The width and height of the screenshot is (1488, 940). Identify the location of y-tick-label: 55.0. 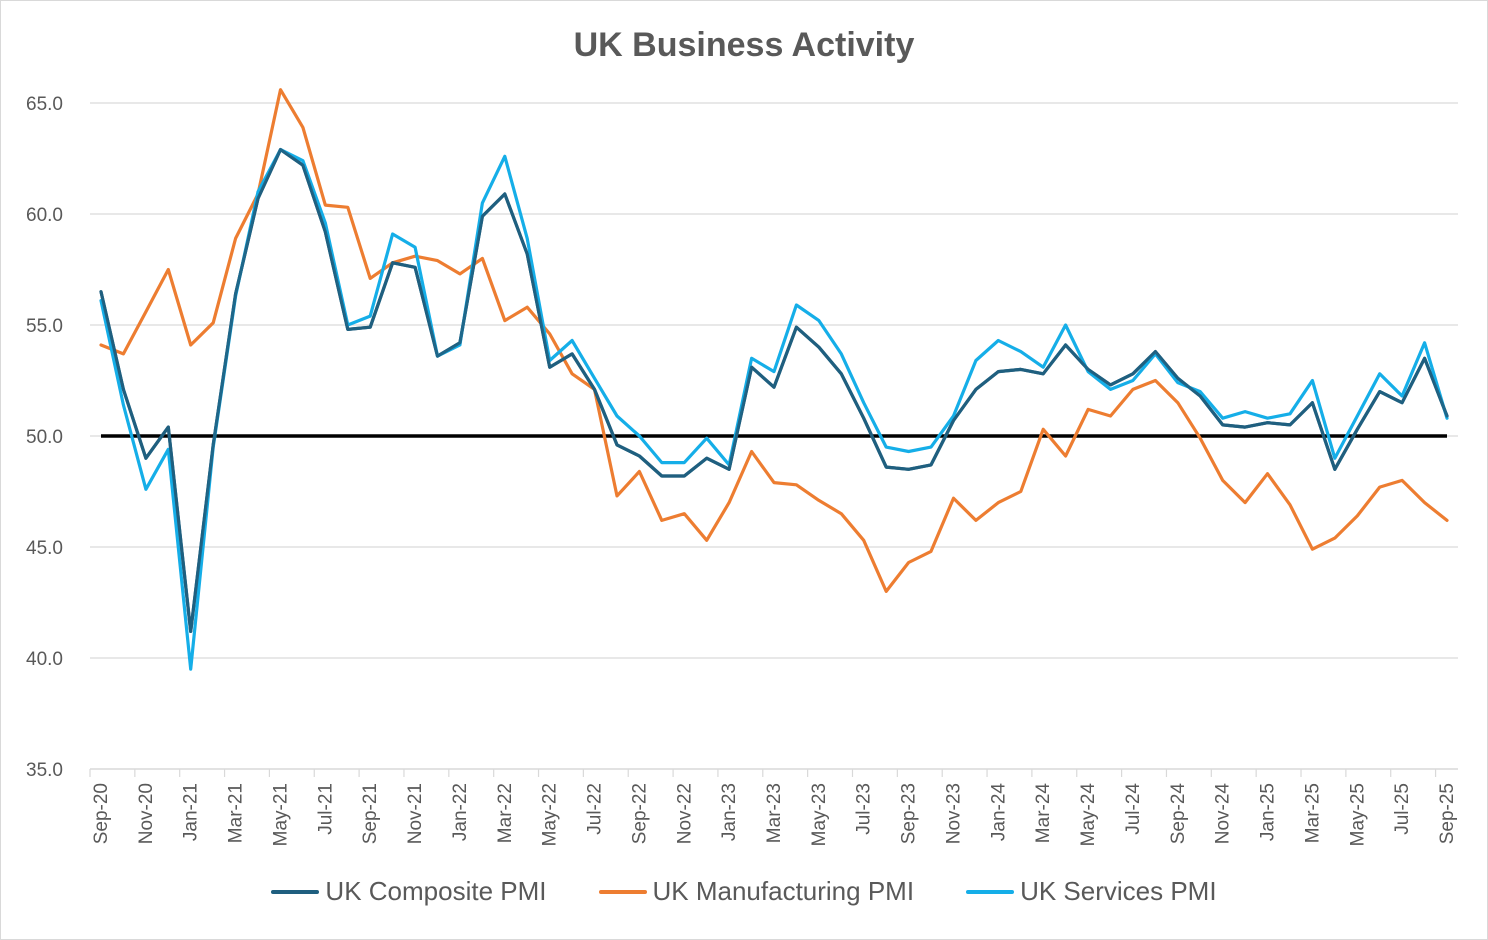
(44, 326).